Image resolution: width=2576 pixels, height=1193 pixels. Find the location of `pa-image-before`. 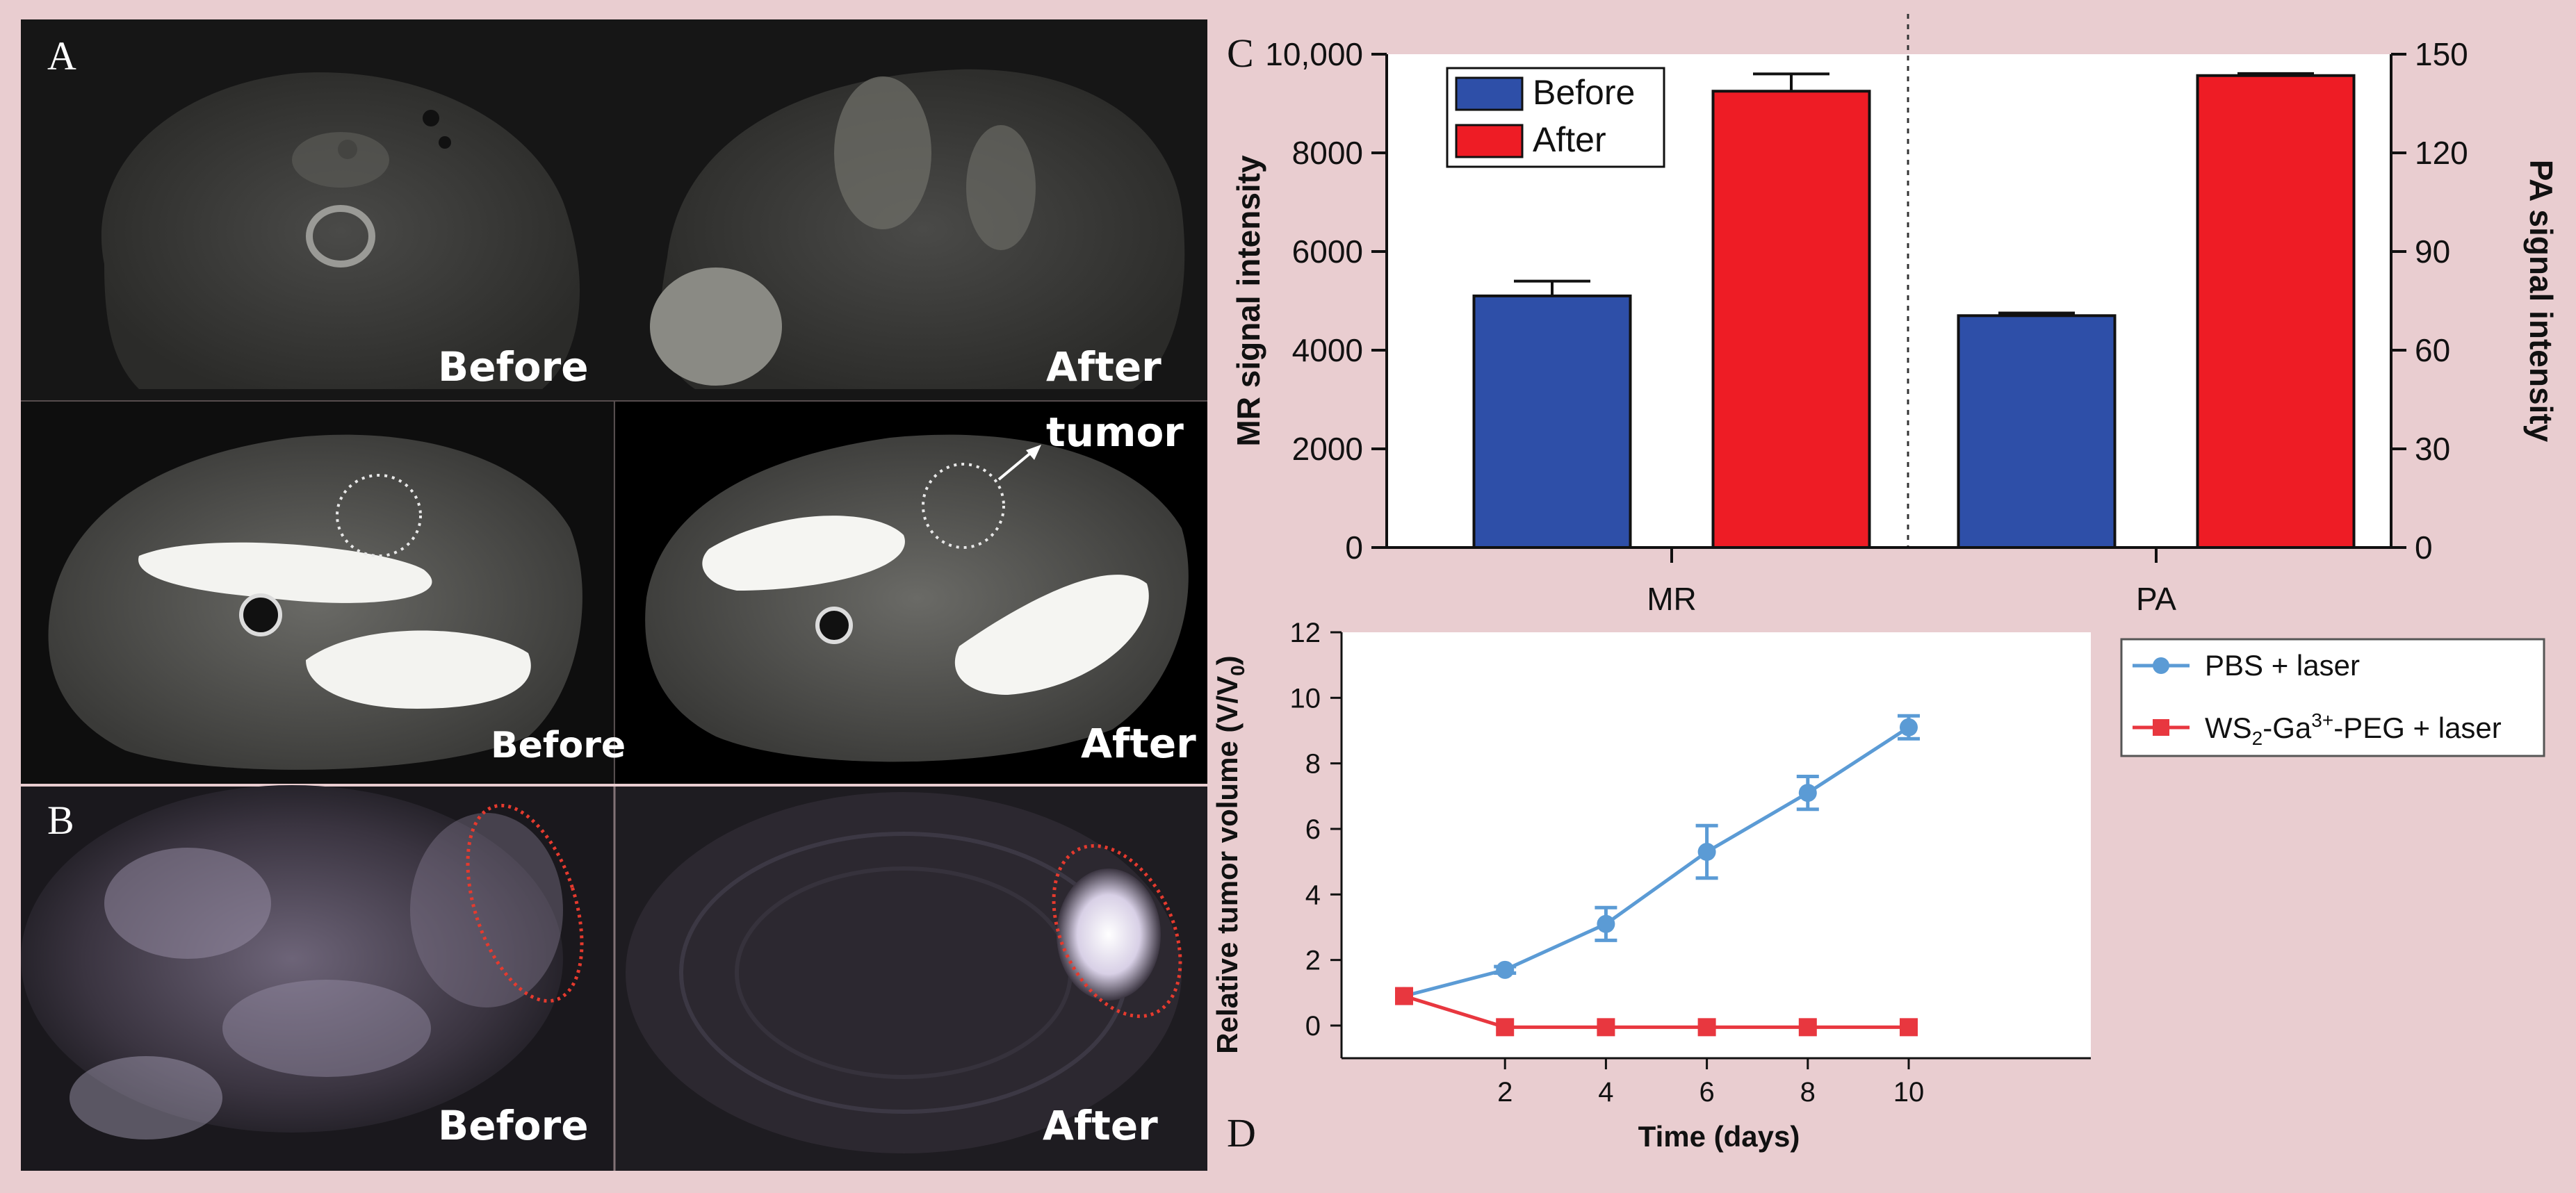

pa-image-before is located at coordinates (318, 978).